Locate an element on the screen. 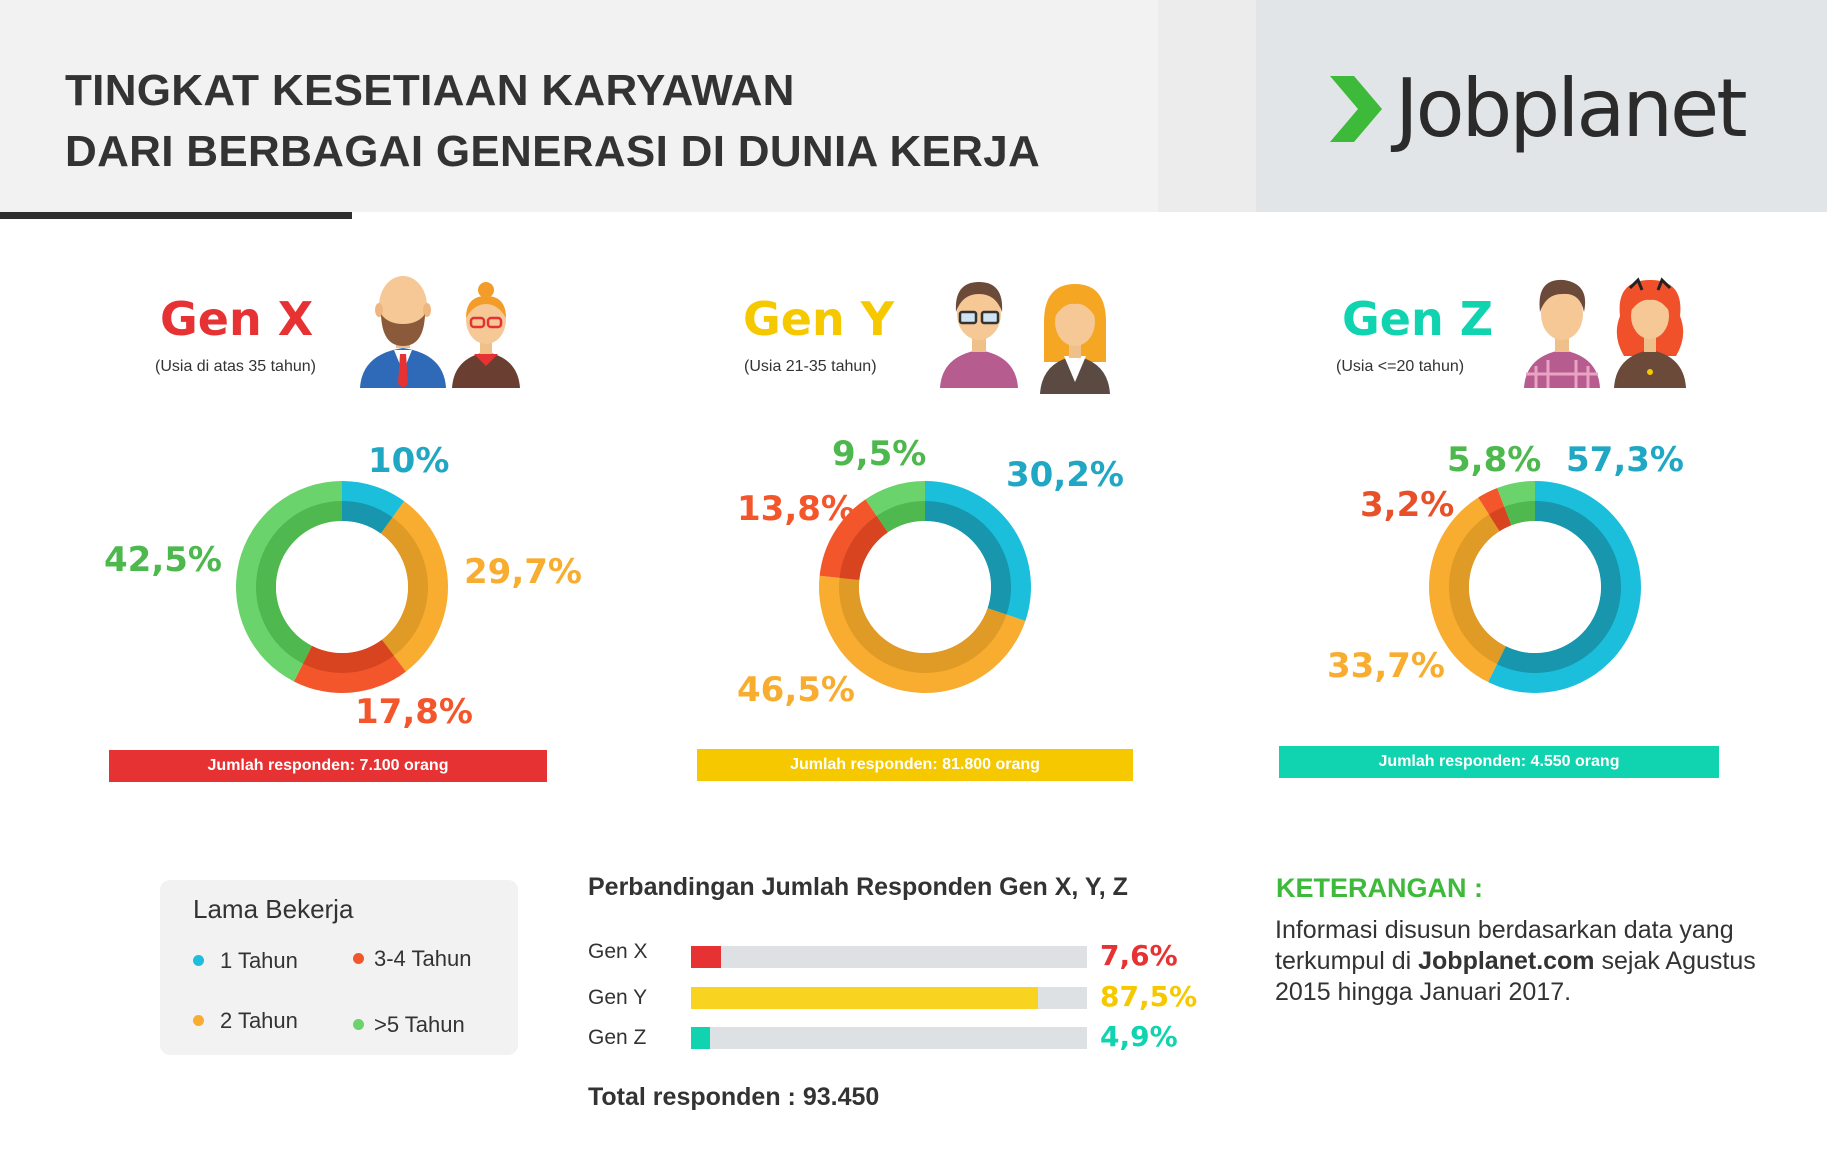 This screenshot has height=1162, width=1827. gen-y-label-3-4-tahun: 13,8% is located at coordinates (796, 509).